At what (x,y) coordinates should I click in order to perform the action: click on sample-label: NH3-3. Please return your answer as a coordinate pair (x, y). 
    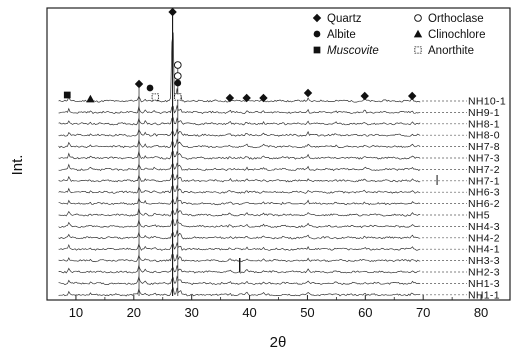
    Looking at the image, I should click on (484, 261).